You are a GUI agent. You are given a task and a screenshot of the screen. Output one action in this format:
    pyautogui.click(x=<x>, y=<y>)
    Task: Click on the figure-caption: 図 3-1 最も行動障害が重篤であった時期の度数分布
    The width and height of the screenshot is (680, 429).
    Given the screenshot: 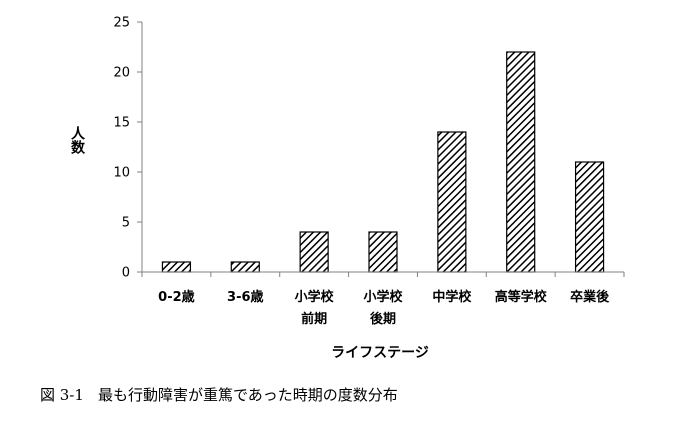 What is the action you would take?
    pyautogui.click(x=350, y=394)
    